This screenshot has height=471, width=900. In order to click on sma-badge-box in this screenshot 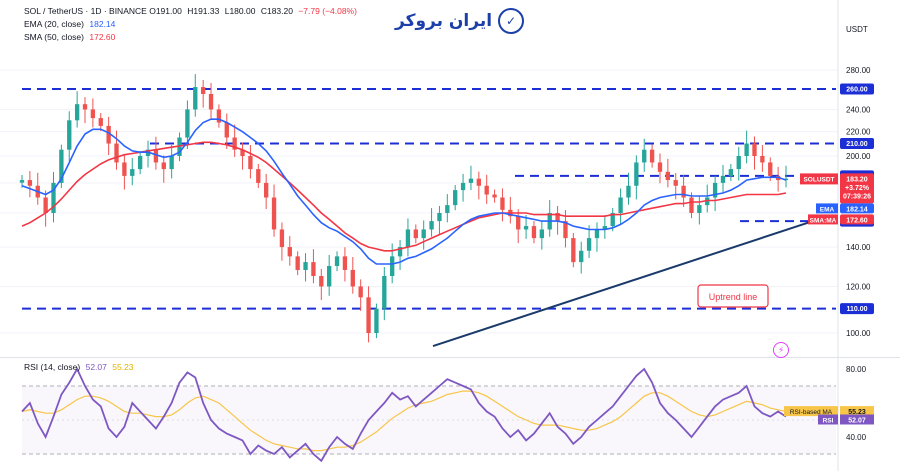, I will do `click(857, 219)`.